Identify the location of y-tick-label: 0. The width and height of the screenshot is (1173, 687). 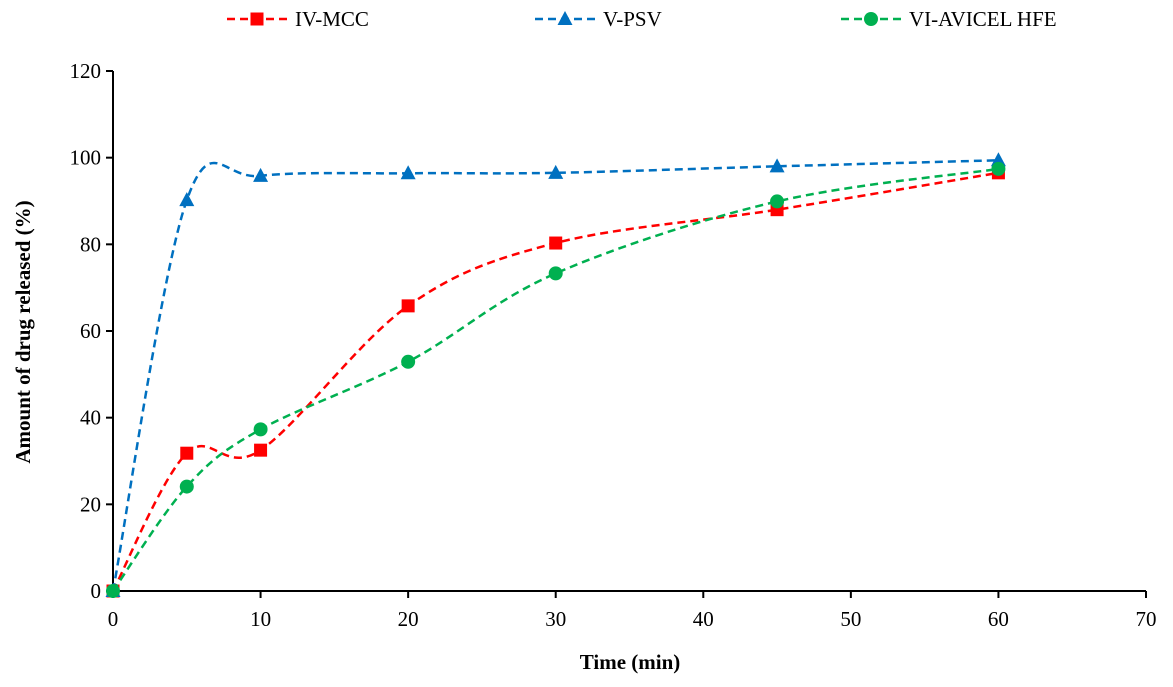
(96, 591).